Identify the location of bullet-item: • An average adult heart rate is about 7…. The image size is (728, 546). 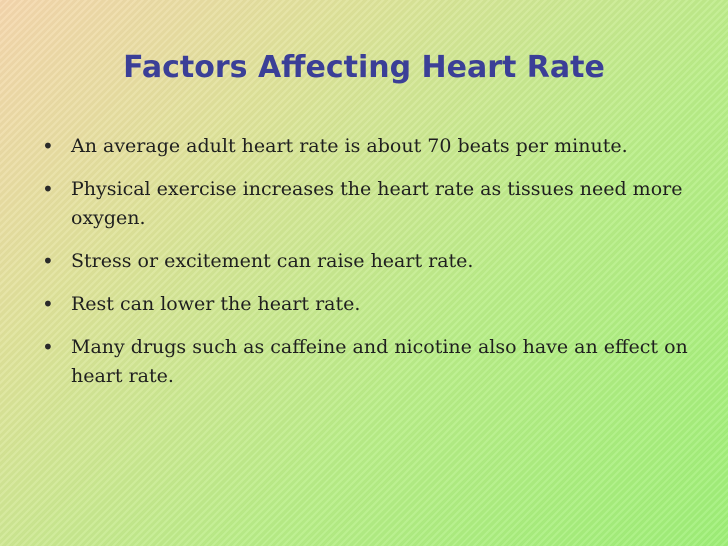
(367, 146).